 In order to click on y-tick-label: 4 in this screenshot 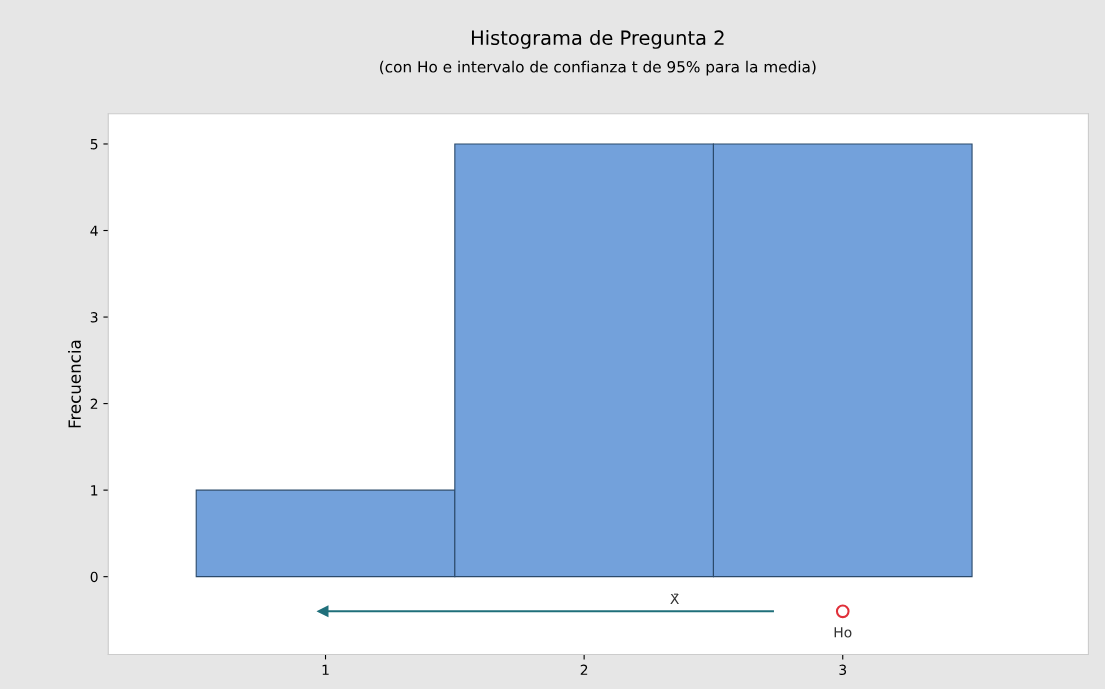, I will do `click(94, 230)`.